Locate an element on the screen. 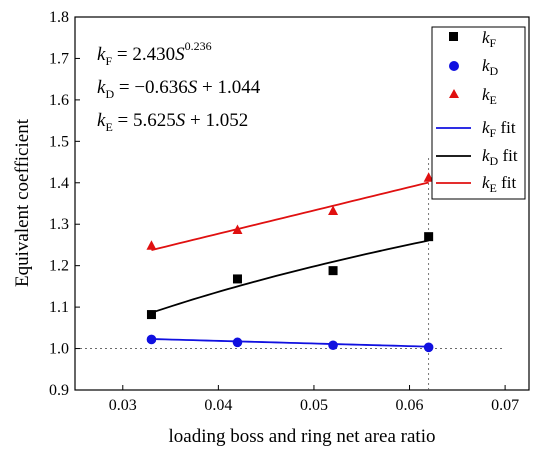 The width and height of the screenshot is (550, 451). legend-label-kD: kD is located at coordinates (490, 67).